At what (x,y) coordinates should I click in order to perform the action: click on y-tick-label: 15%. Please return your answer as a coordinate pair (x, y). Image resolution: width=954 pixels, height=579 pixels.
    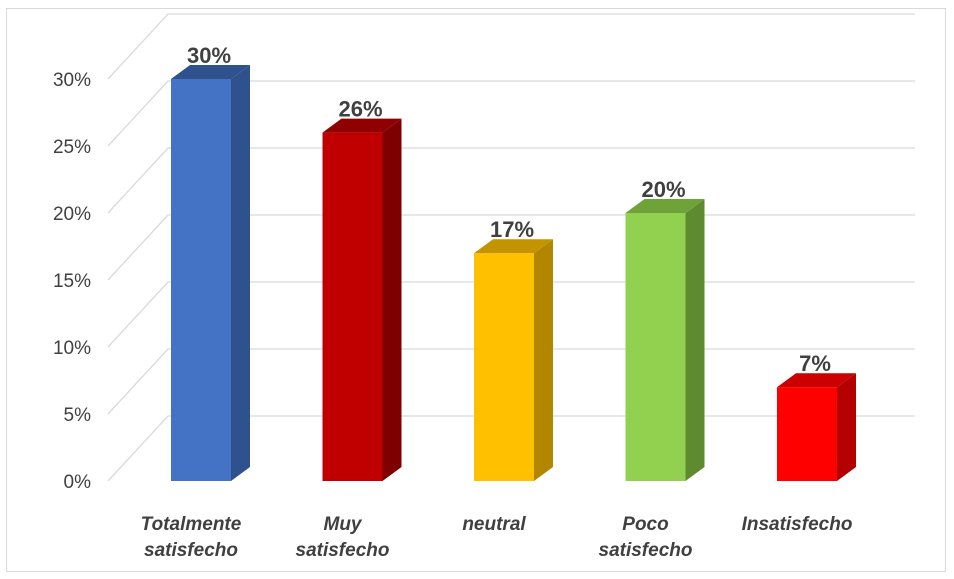
    Looking at the image, I should click on (72, 281).